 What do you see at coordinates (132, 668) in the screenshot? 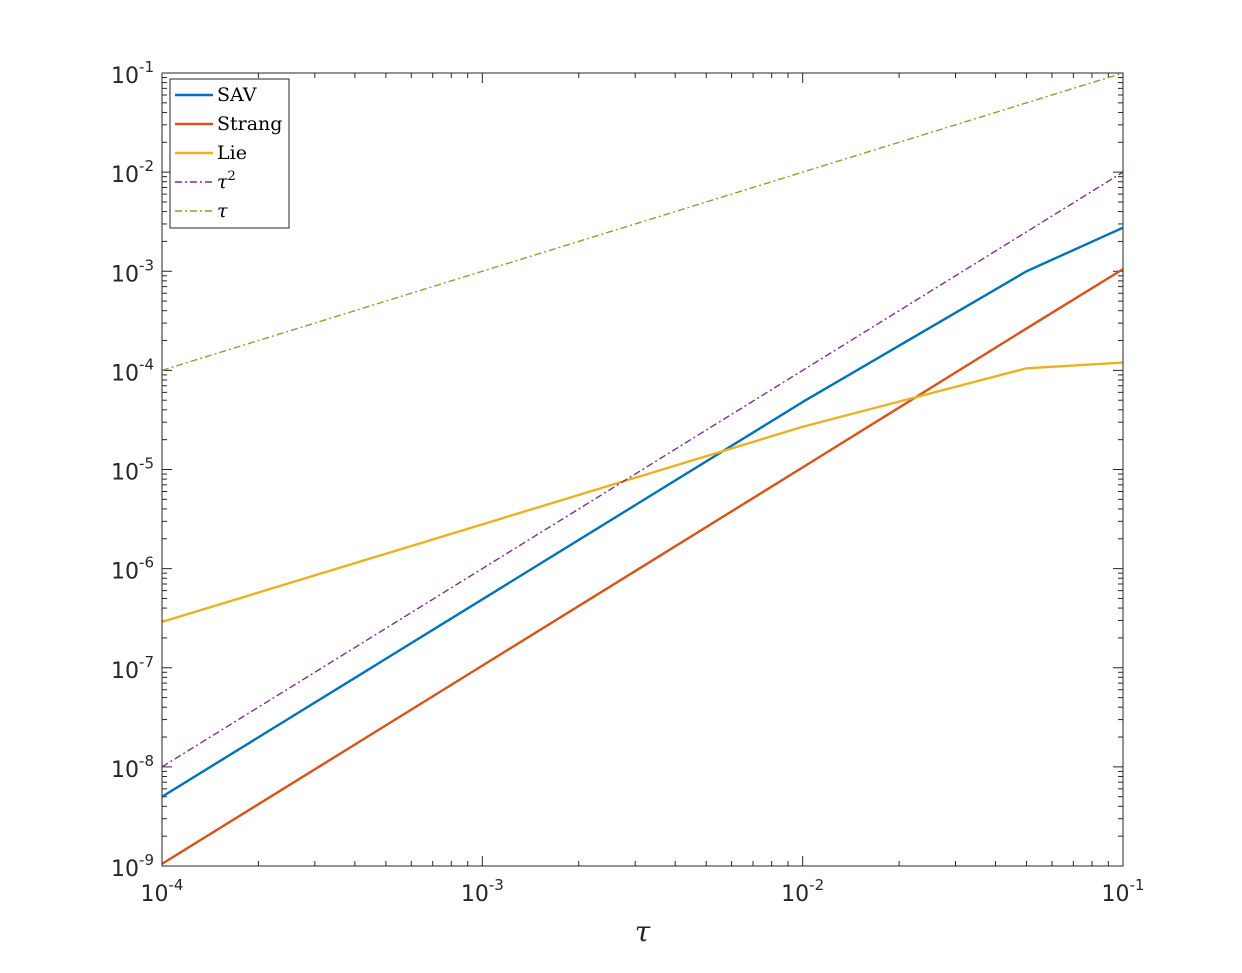
I see `y-tick-label: 10⁻⁷` at bounding box center [132, 668].